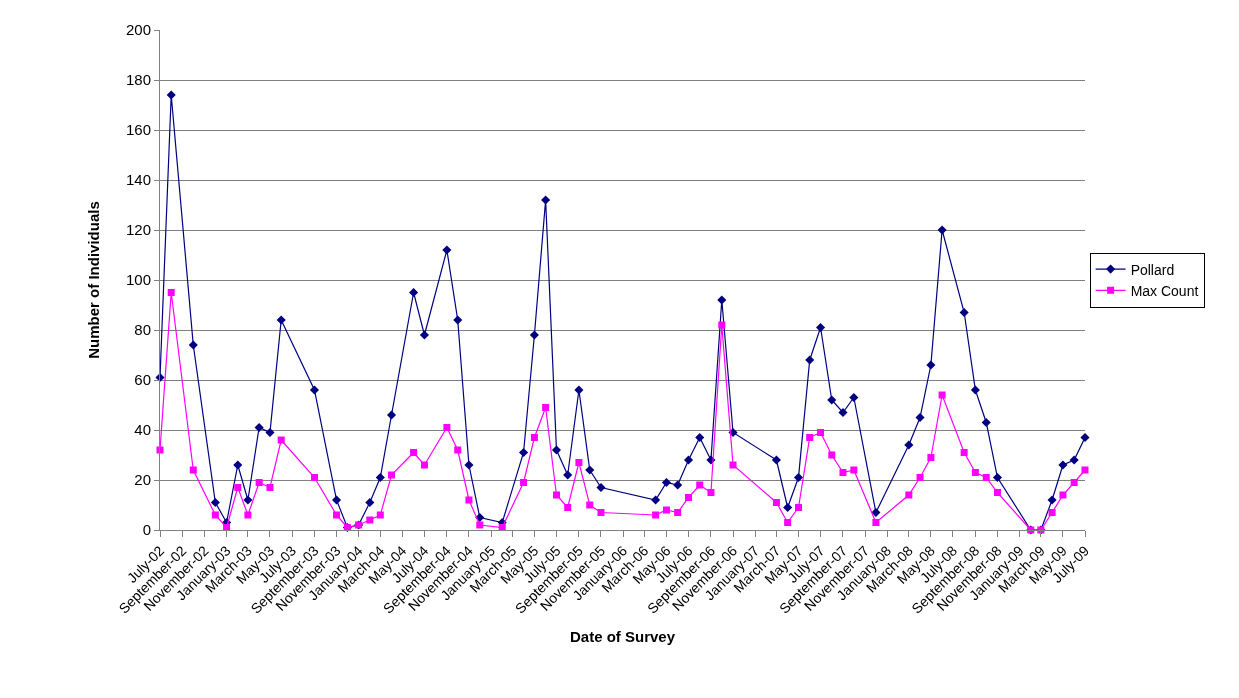 The height and width of the screenshot is (698, 1239). Describe the element at coordinates (142, 430) in the screenshot. I see `y-tick-label: 40` at that location.